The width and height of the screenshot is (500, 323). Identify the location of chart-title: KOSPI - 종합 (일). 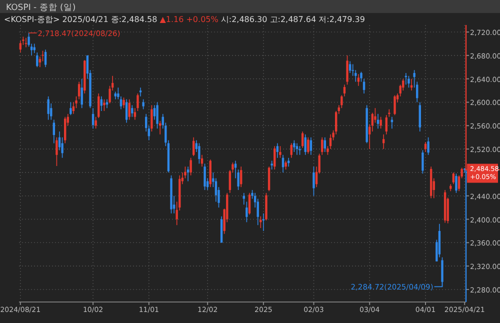
(41, 8).